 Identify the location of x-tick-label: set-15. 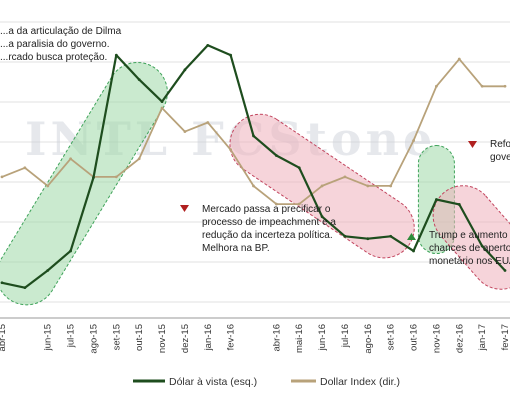
(116, 337).